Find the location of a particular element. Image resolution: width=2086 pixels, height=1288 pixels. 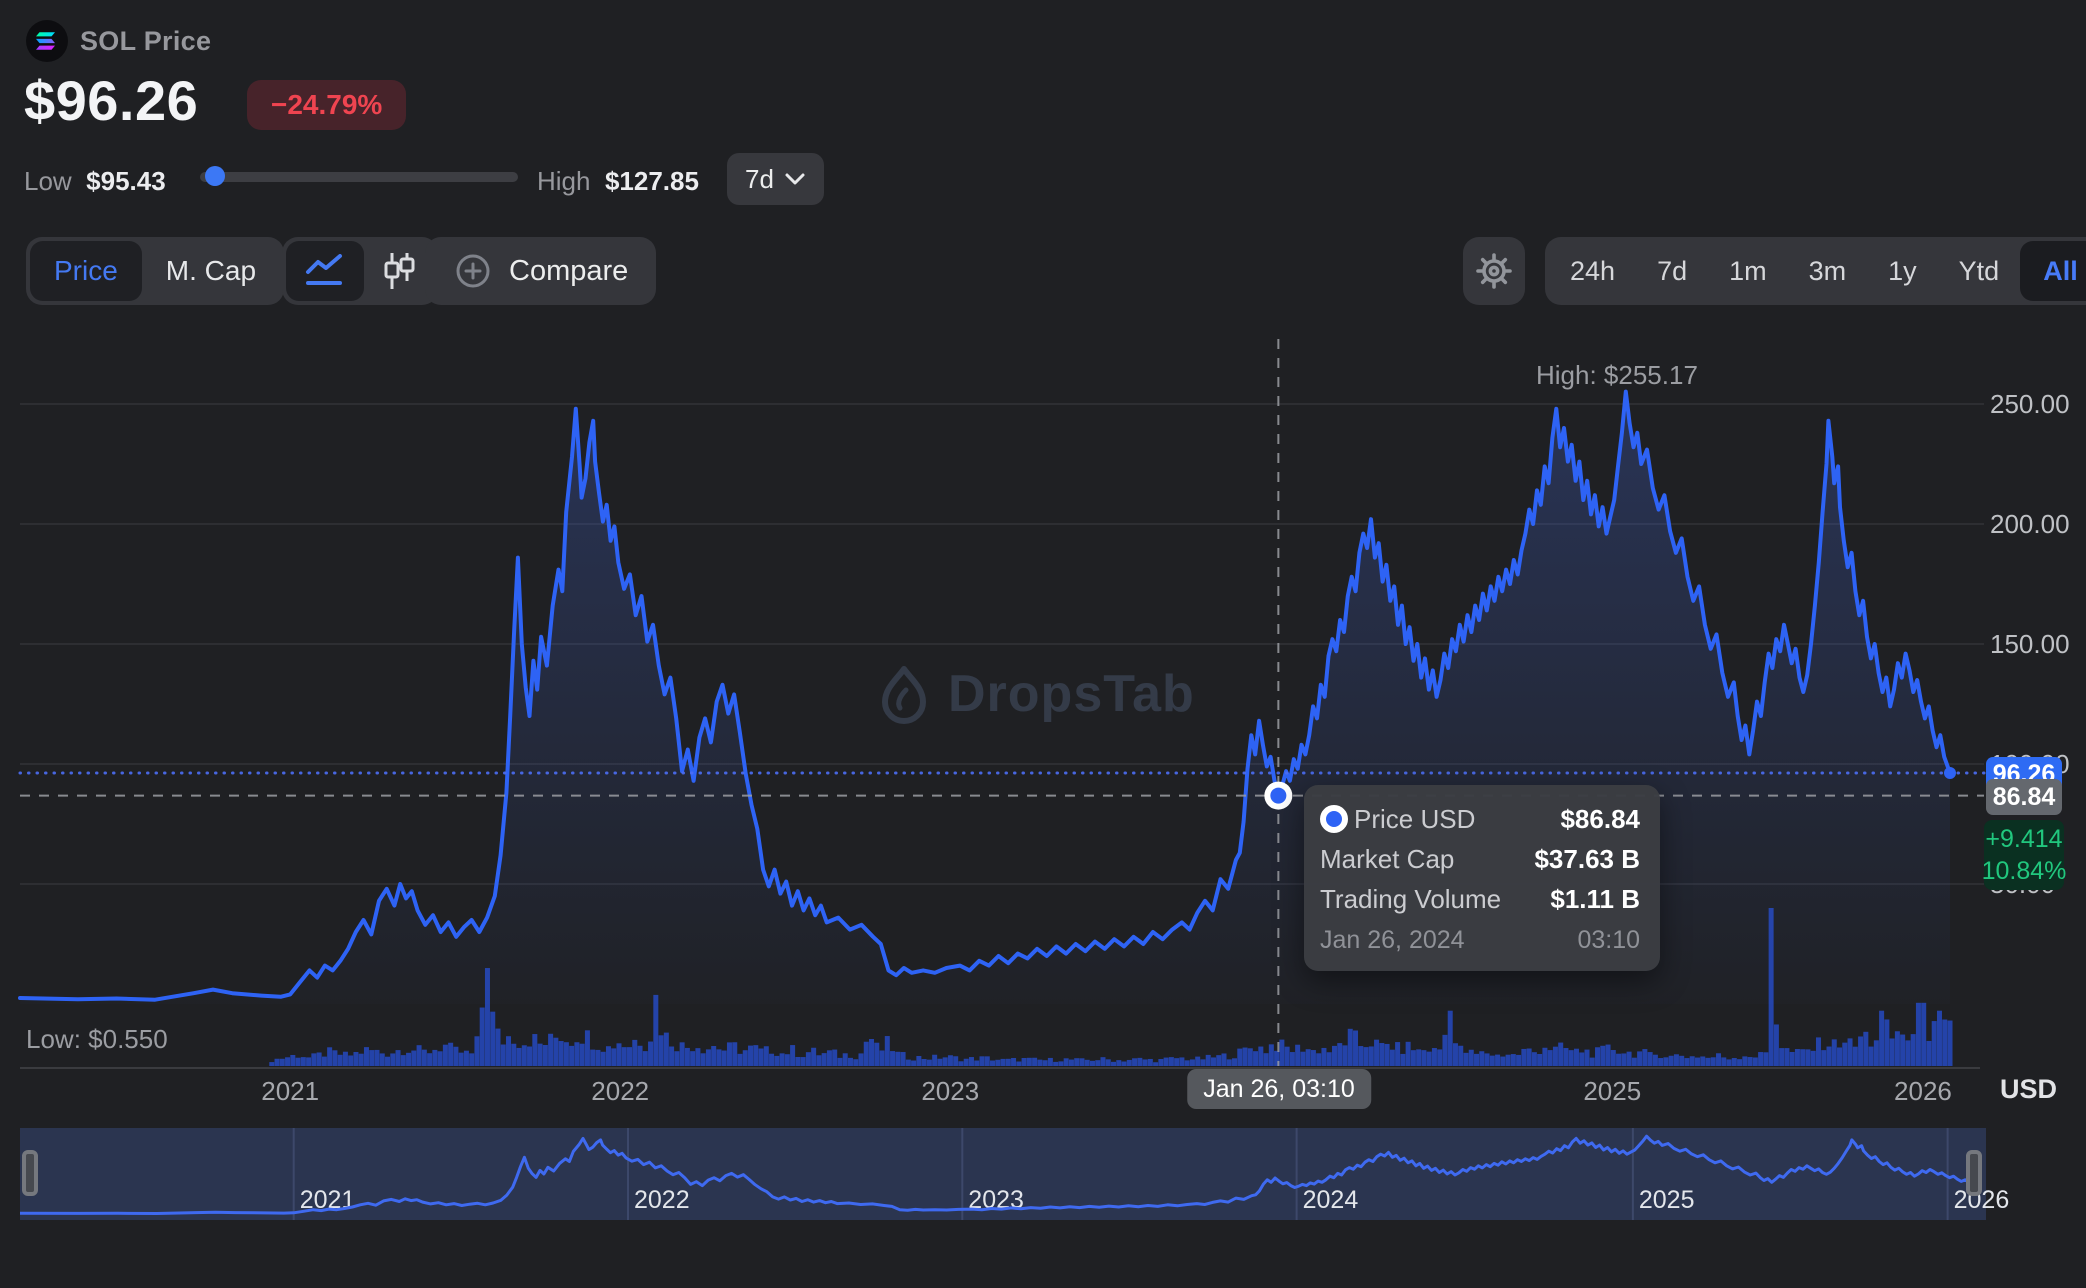

tab-price: Price is located at coordinates (86, 271).